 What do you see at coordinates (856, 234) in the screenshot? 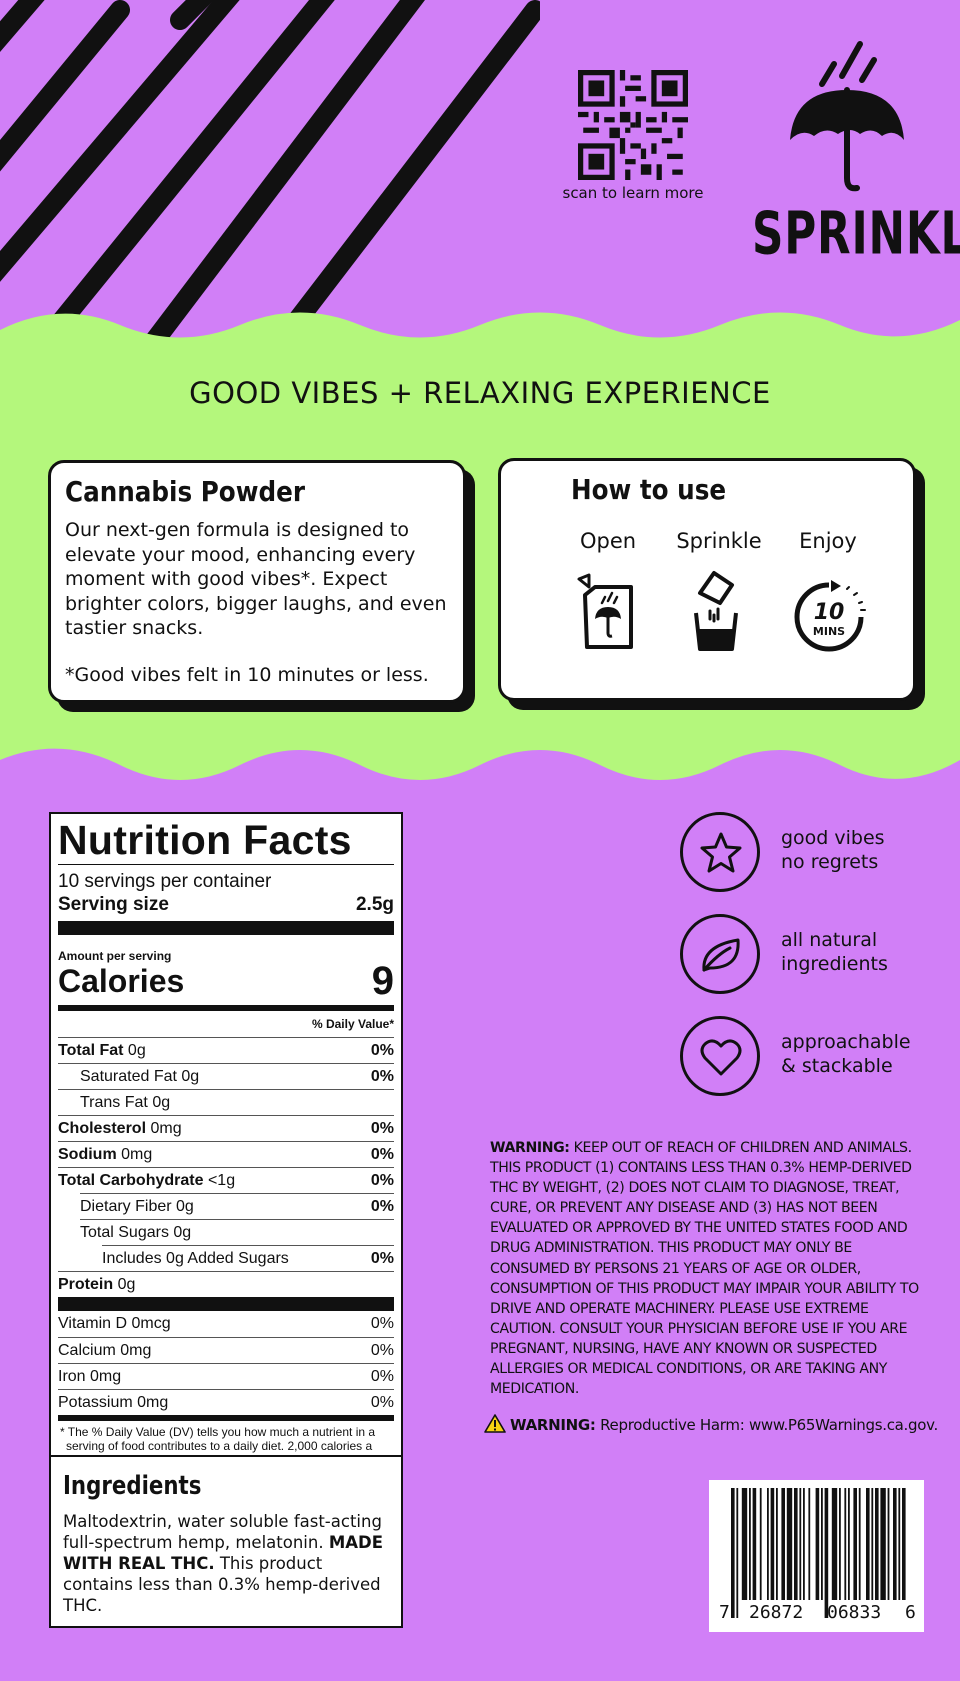
I see `brand-wordmark: SPRINKLE` at bounding box center [856, 234].